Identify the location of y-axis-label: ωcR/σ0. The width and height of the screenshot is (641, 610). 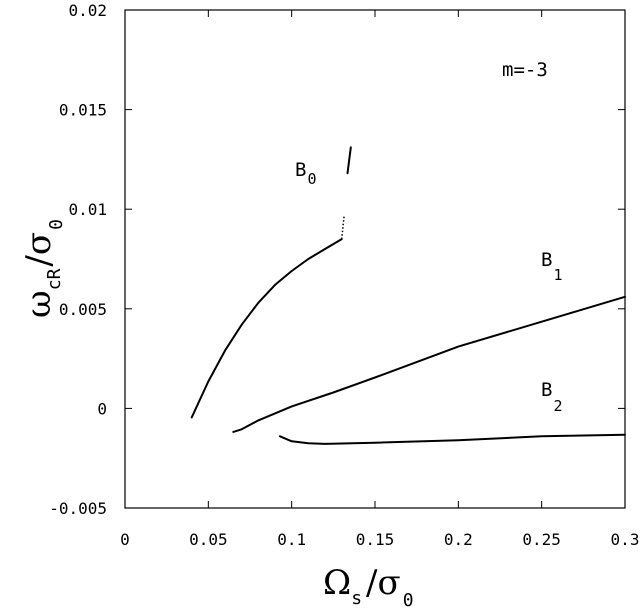
(43, 268).